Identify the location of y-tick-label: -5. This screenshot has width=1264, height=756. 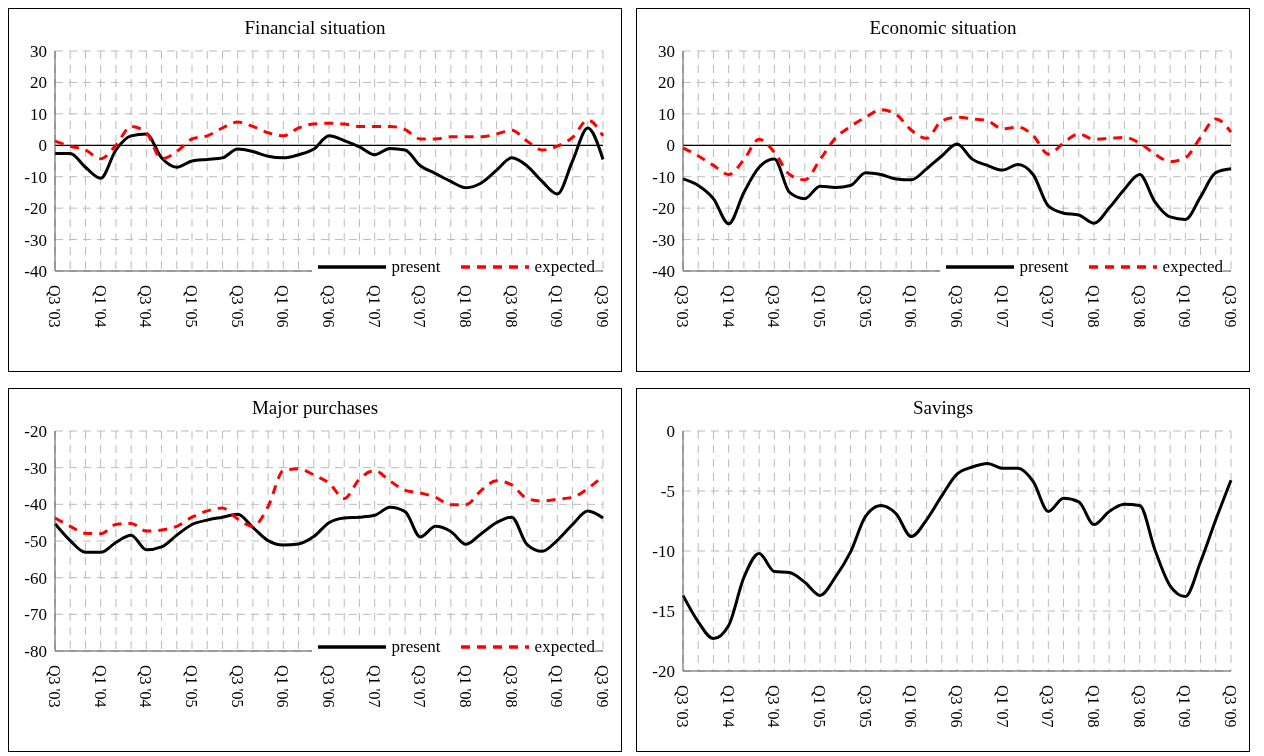
(667, 492).